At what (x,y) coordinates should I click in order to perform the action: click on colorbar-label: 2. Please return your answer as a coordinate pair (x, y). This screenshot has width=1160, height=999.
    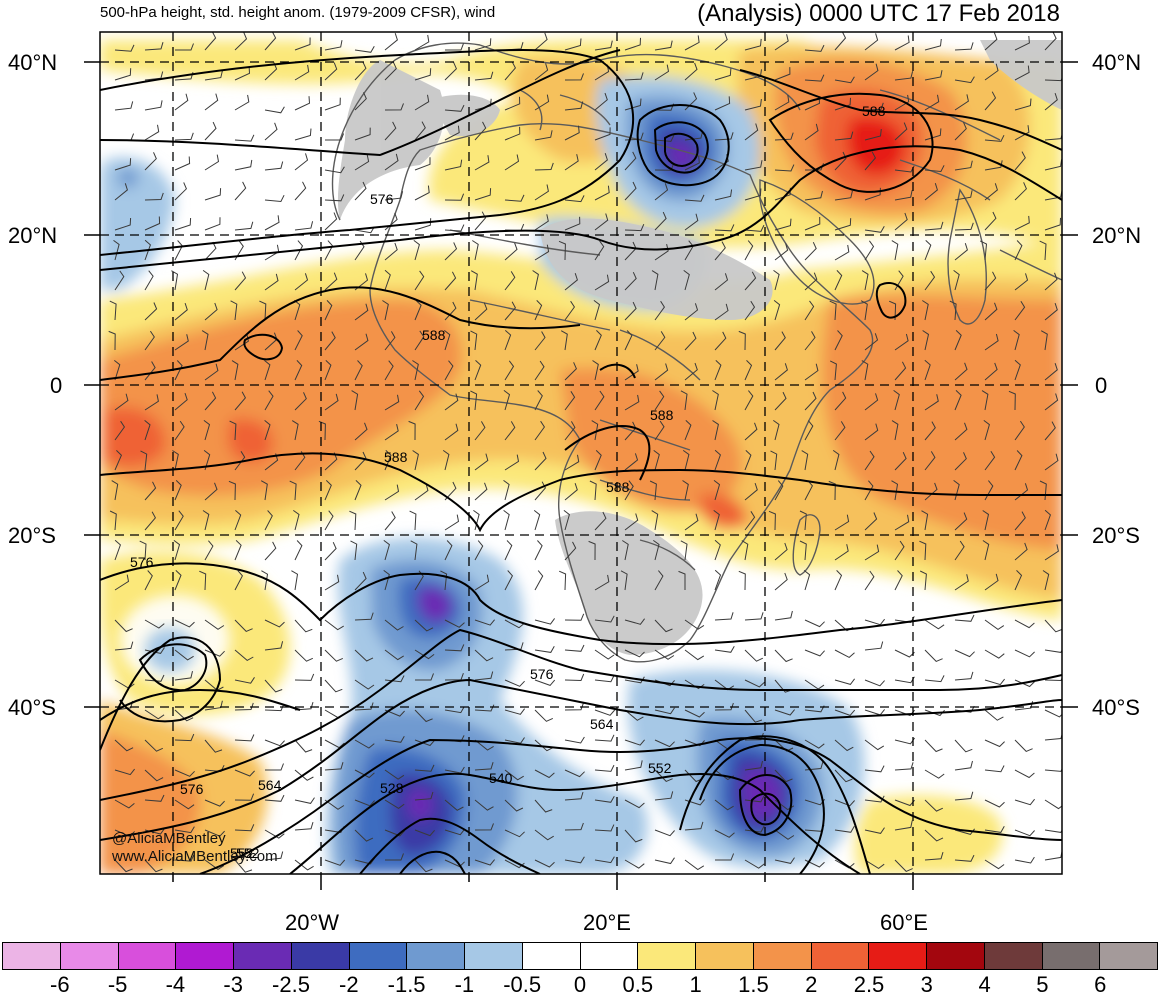
    Looking at the image, I should click on (811, 984).